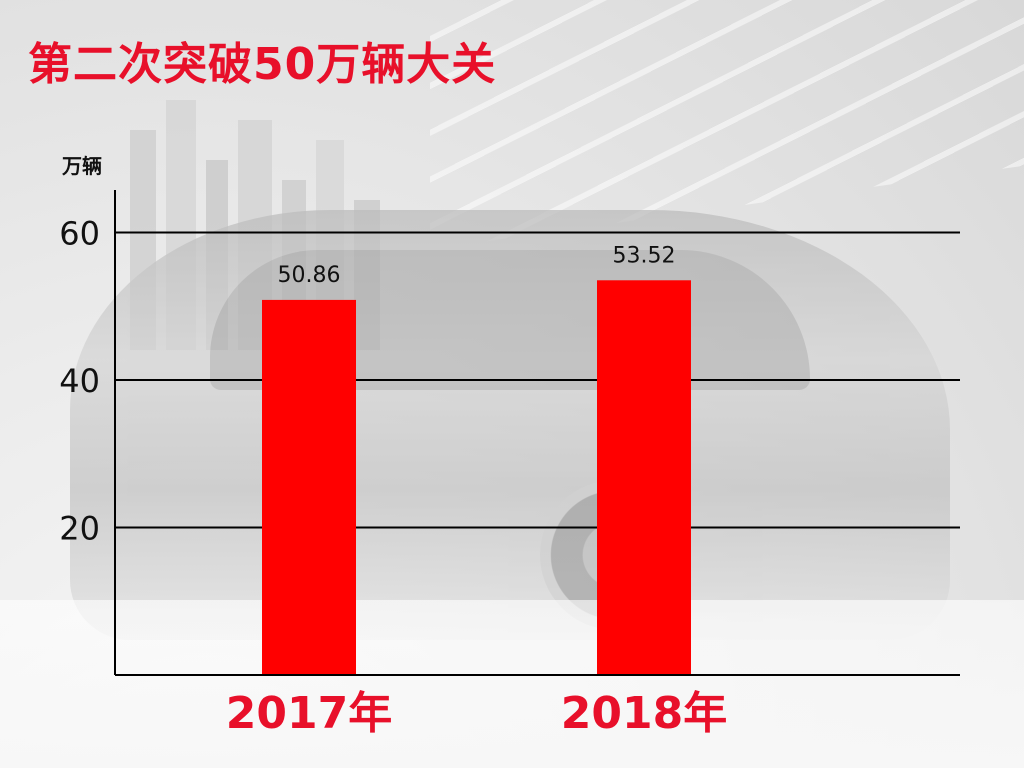  I want to click on data-label: 53.52, so click(644, 255).